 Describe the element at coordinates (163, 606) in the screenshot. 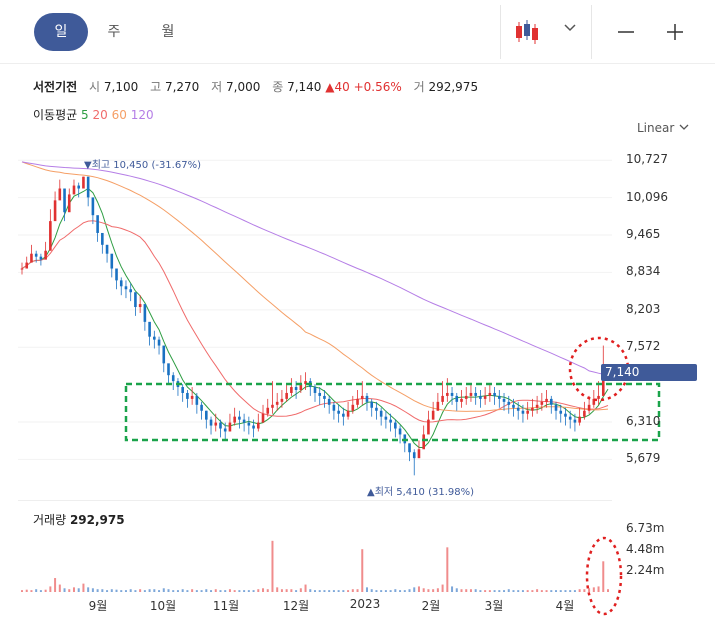

I see `x-tick-label: 10월` at that location.